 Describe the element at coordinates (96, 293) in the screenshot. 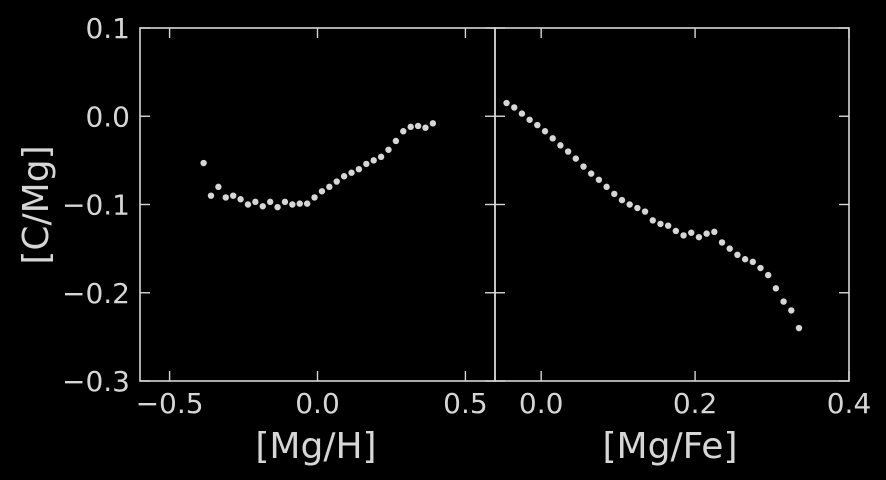

I see `y-tick-label: −0.2` at that location.